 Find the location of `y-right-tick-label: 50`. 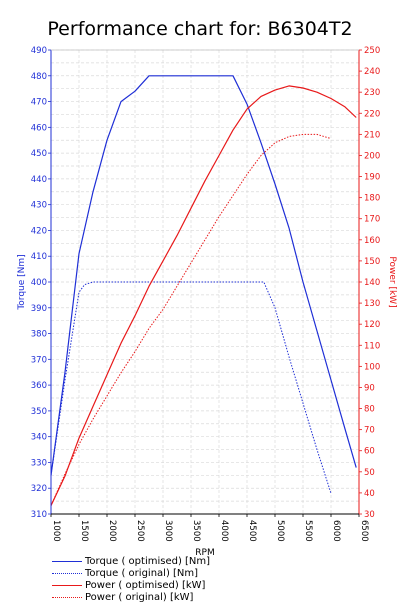

y-right-tick-label: 50 is located at coordinates (369, 473).